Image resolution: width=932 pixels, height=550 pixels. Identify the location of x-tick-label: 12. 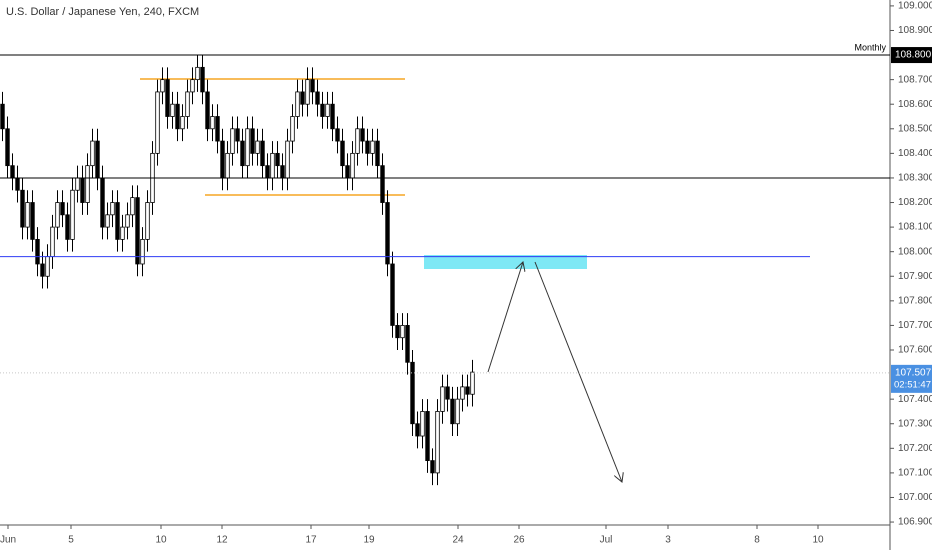
(222, 540).